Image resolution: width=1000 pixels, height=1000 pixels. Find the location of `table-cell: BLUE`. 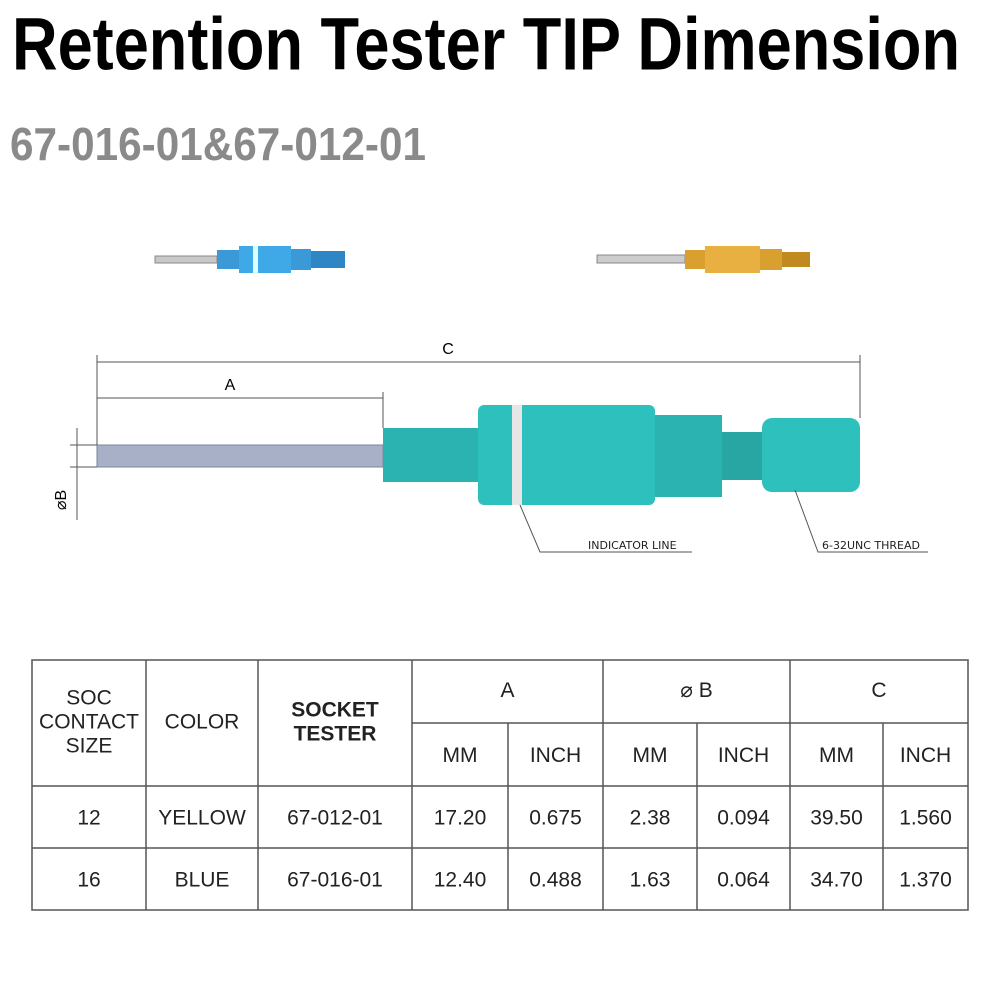

table-cell: BLUE is located at coordinates (202, 880).